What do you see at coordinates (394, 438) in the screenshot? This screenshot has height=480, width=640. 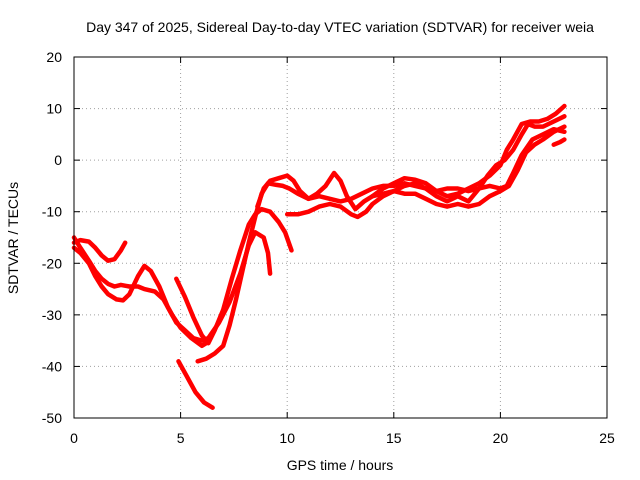 I see `x-tick-label: 15` at bounding box center [394, 438].